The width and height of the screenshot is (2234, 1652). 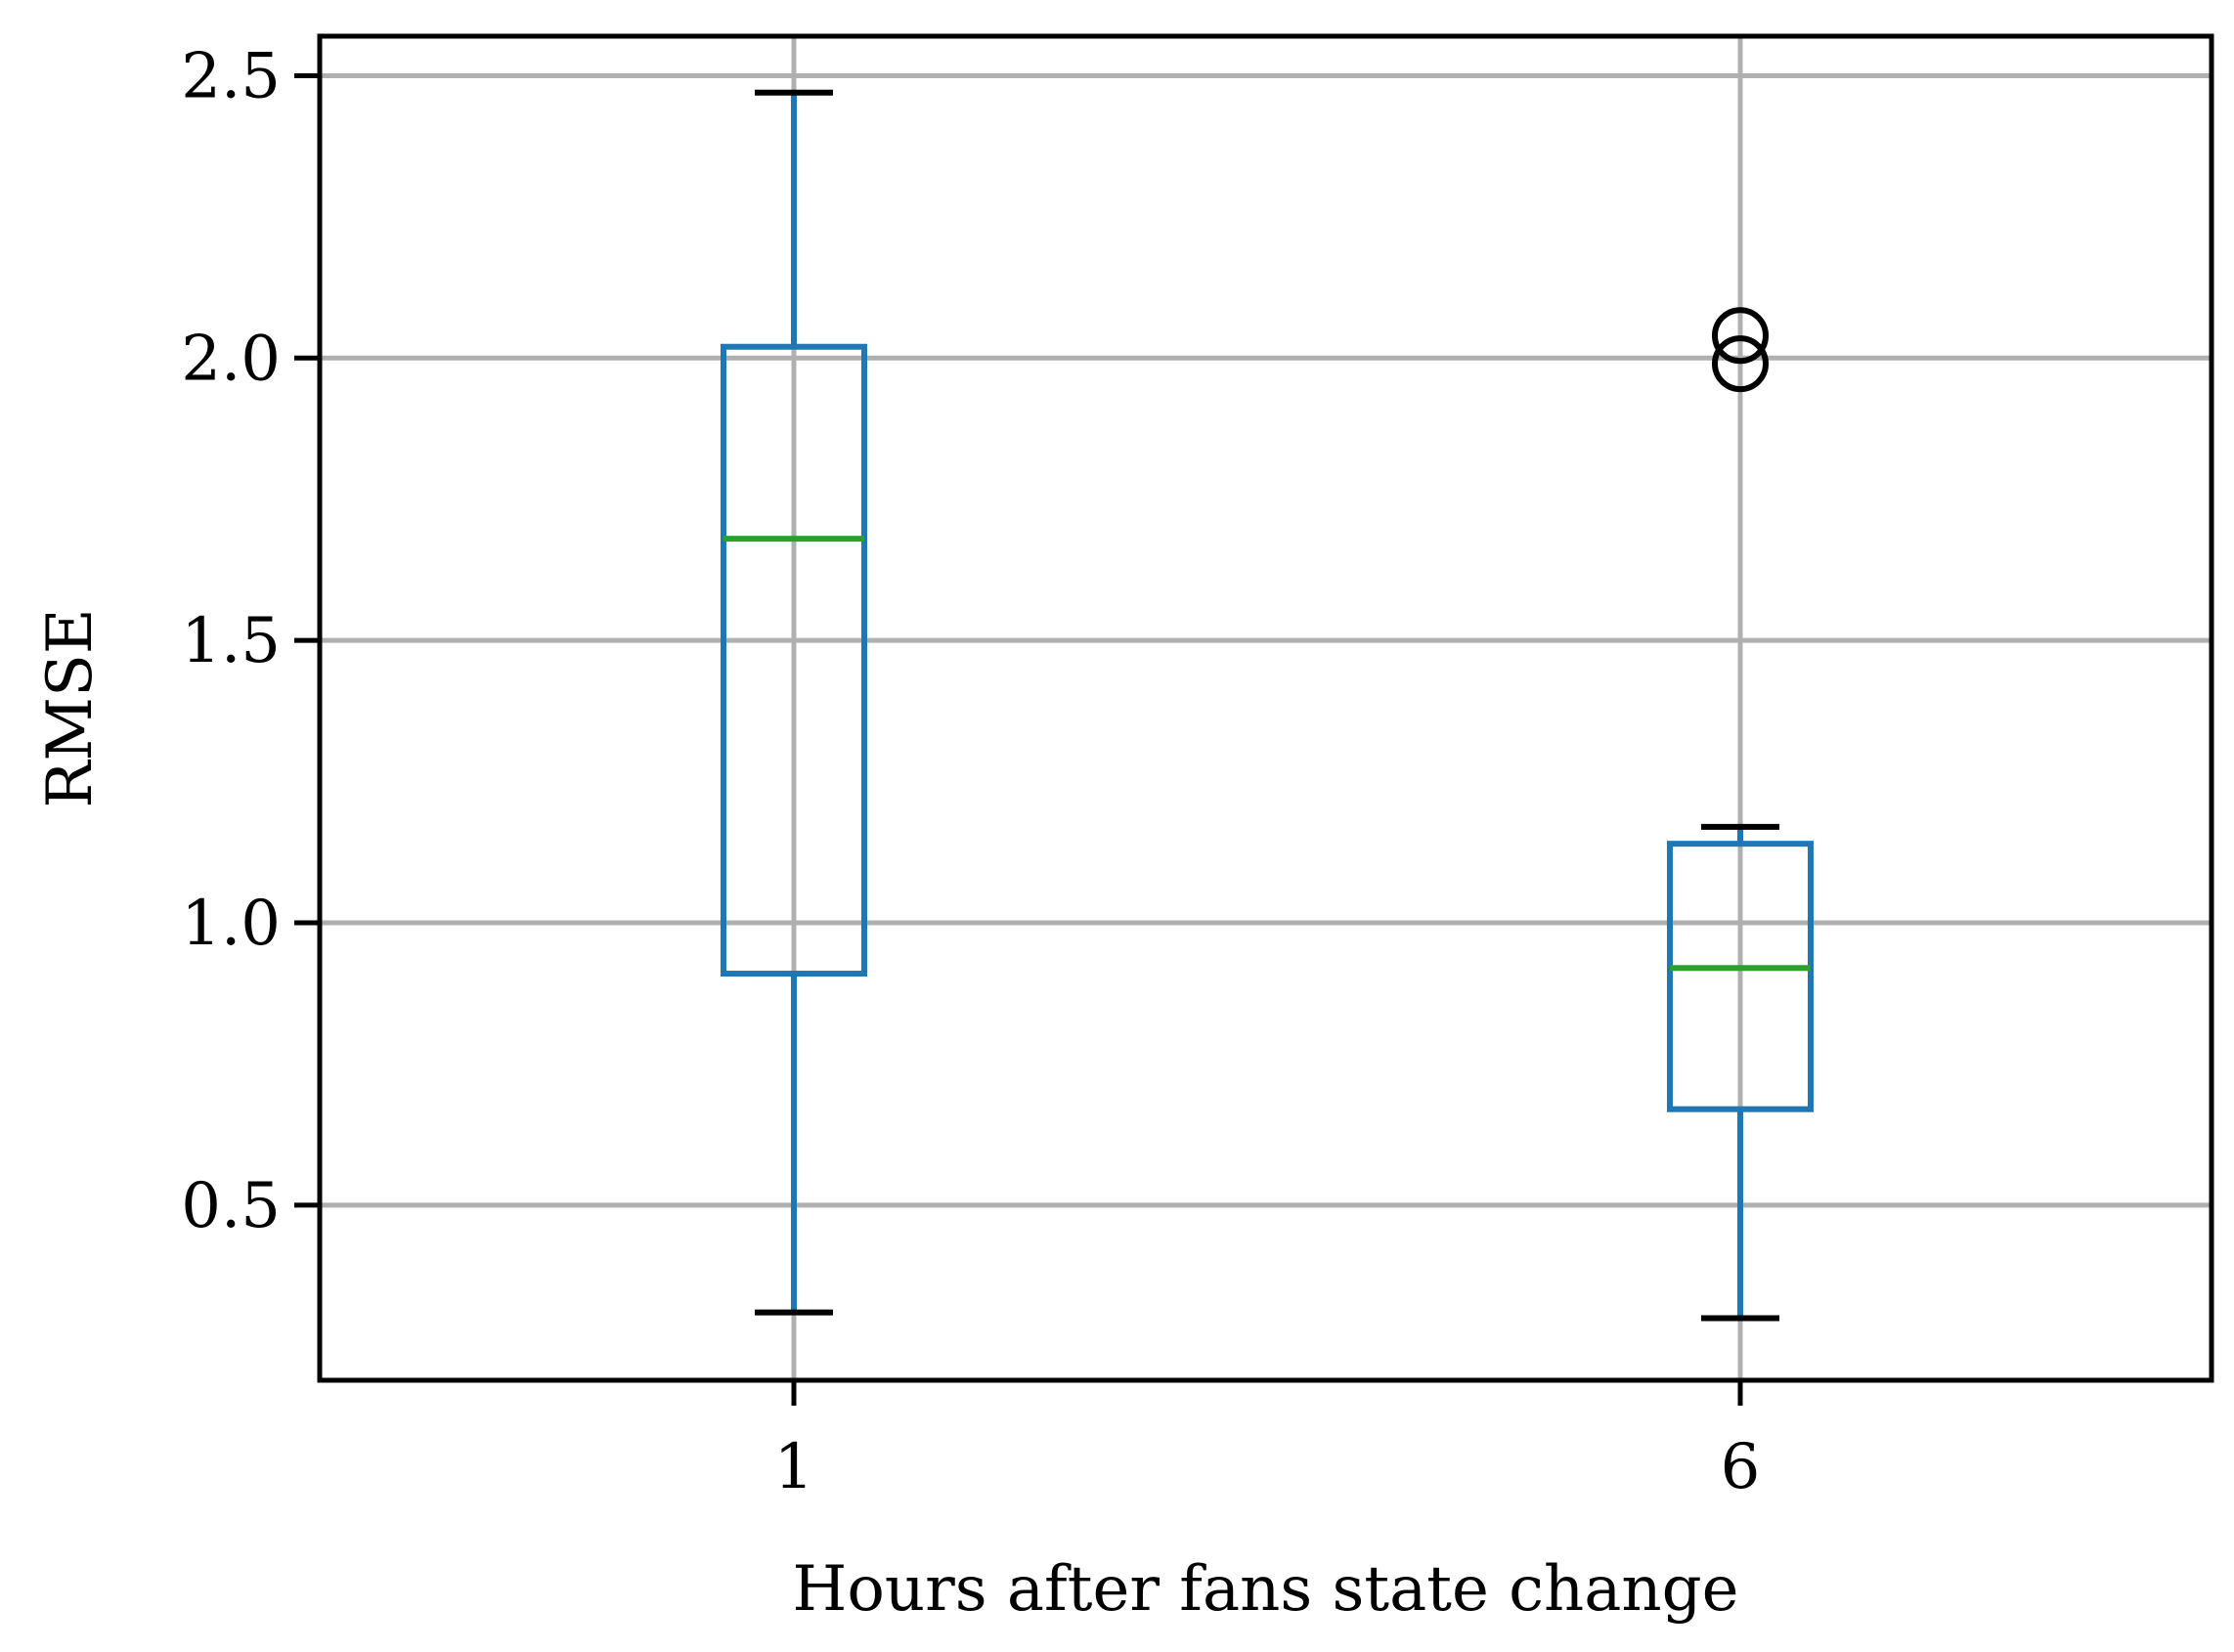 I want to click on x-tick-label: 1, so click(x=794, y=1467).